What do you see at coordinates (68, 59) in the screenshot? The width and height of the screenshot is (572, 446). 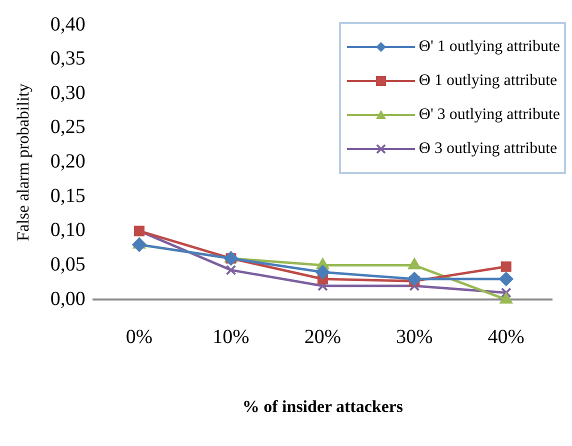 I see `y-tick-label: 0,35` at bounding box center [68, 59].